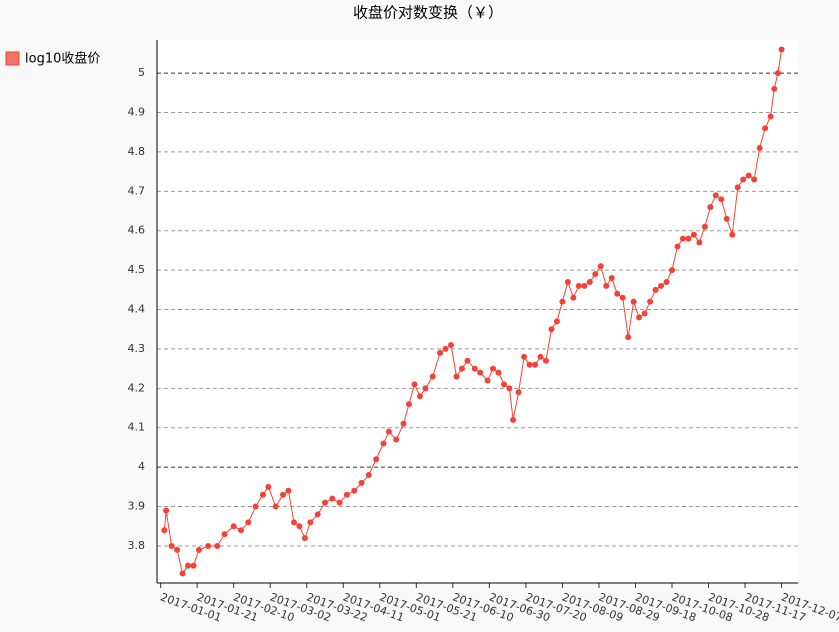  What do you see at coordinates (137, 230) in the screenshot?
I see `y-tick-label: 4.6` at bounding box center [137, 230].